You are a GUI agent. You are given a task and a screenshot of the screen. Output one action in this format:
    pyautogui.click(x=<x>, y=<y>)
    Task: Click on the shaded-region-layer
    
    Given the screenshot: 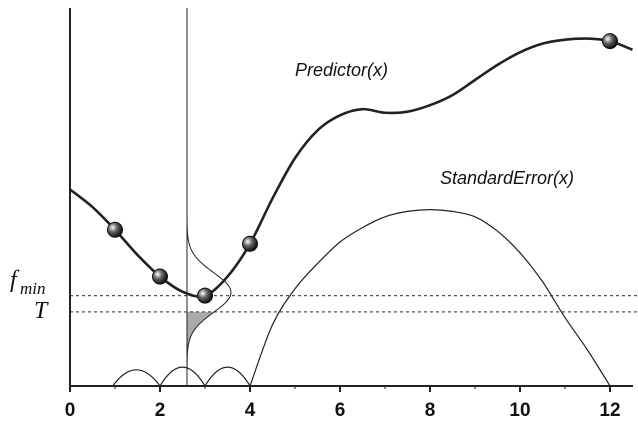 What is the action you would take?
    pyautogui.click(x=201, y=336)
    